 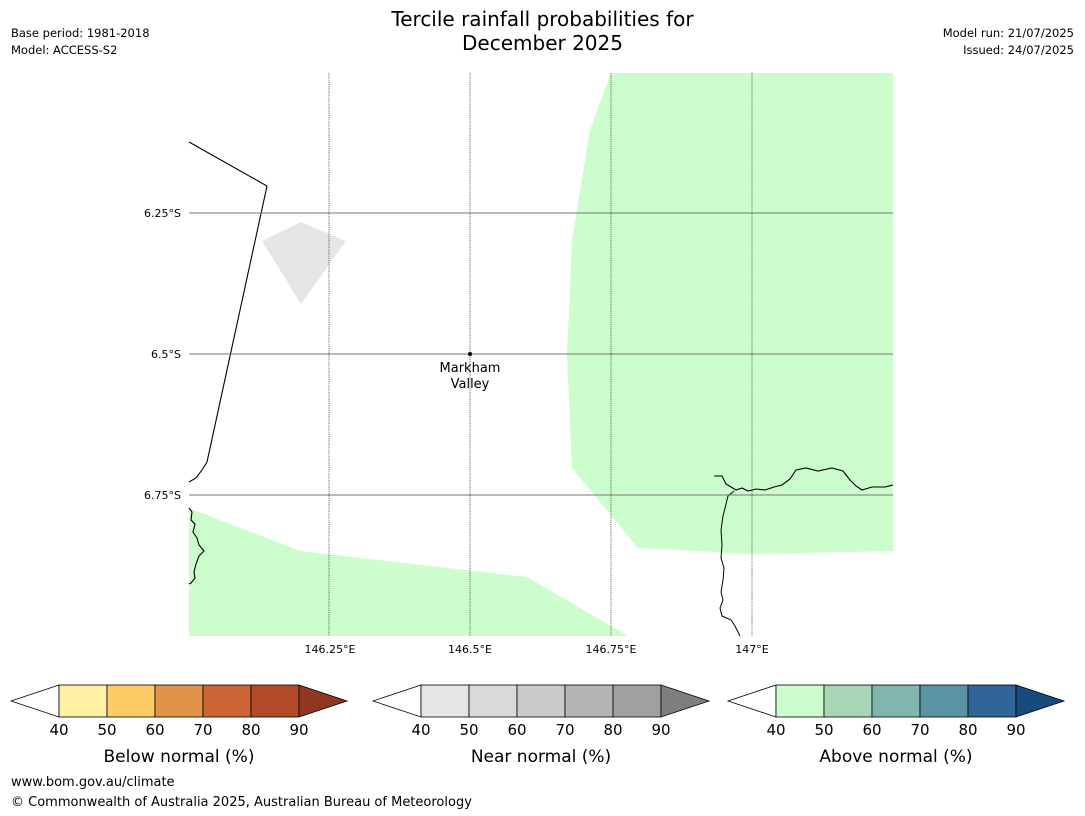 What do you see at coordinates (196, 546) in the screenshot?
I see `coastline-southwest` at bounding box center [196, 546].